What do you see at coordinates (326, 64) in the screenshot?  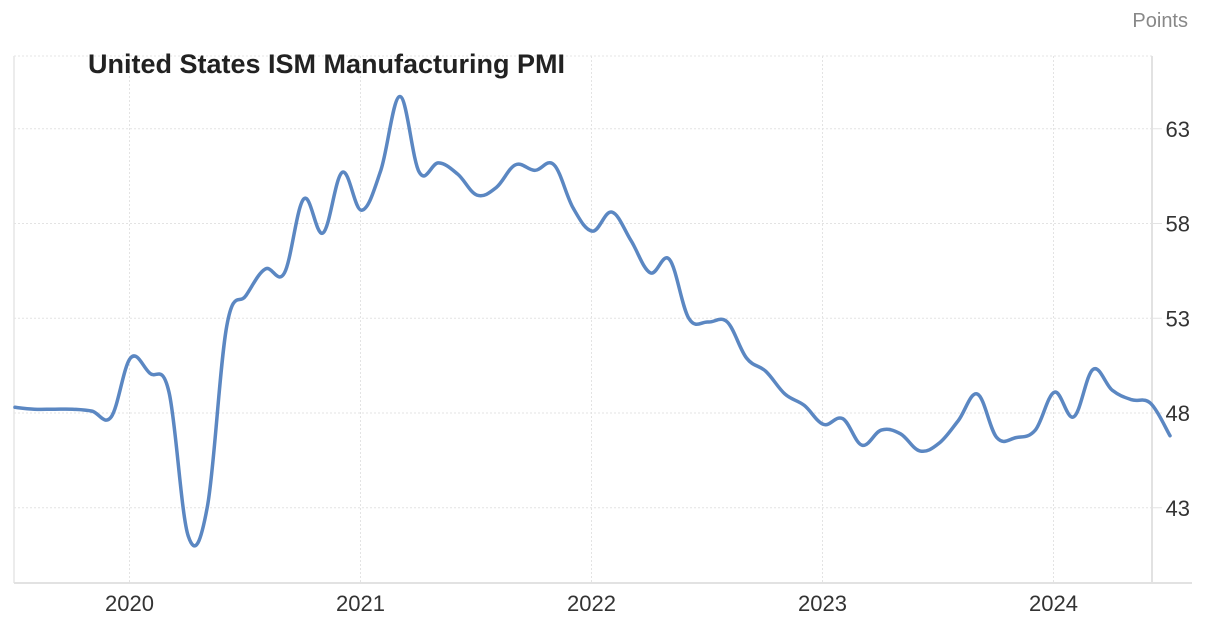 I see `chart-title: United States ISM Manufacturing PMI` at bounding box center [326, 64].